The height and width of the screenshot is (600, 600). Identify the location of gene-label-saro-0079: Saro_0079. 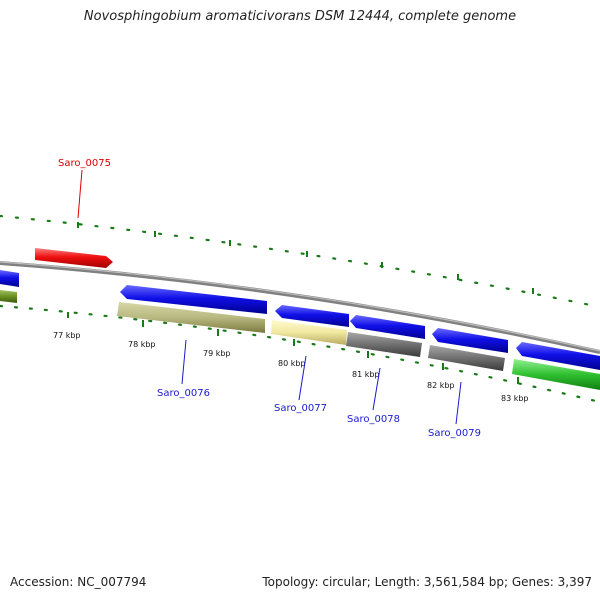
(454, 433).